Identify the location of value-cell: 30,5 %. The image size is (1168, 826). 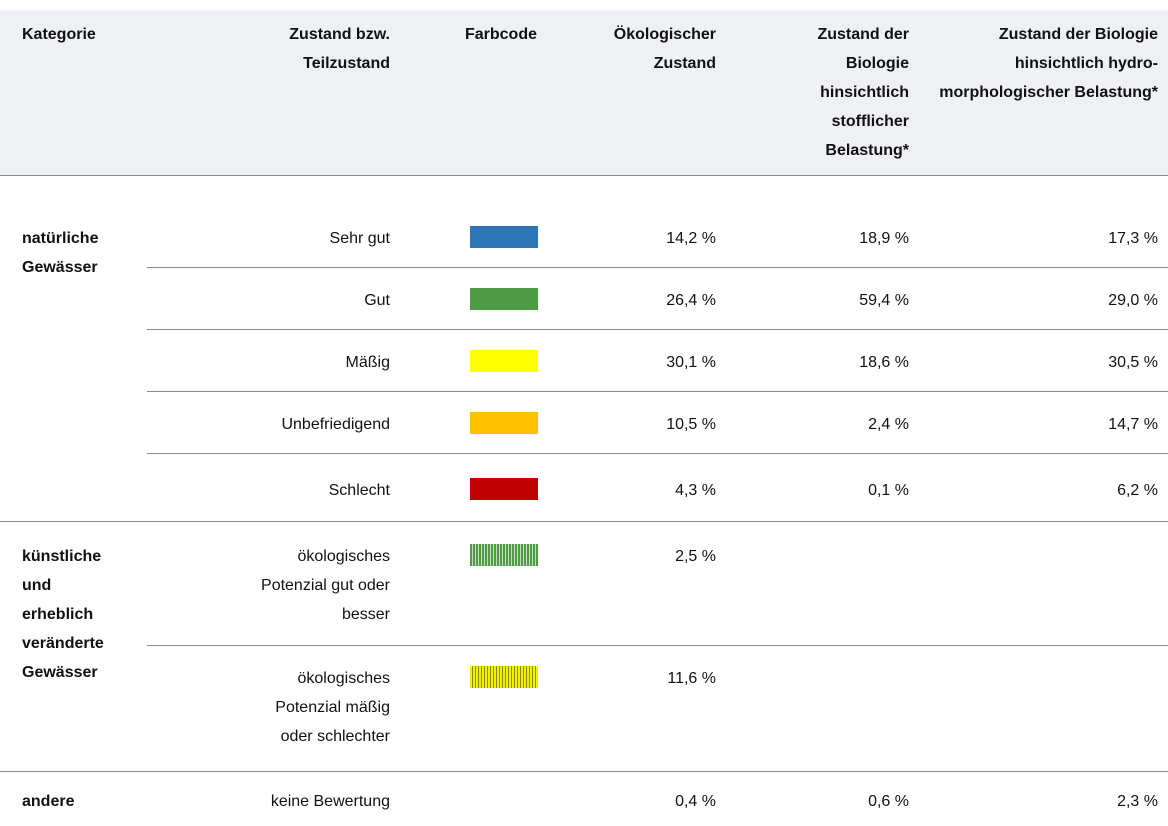
(1043, 361).